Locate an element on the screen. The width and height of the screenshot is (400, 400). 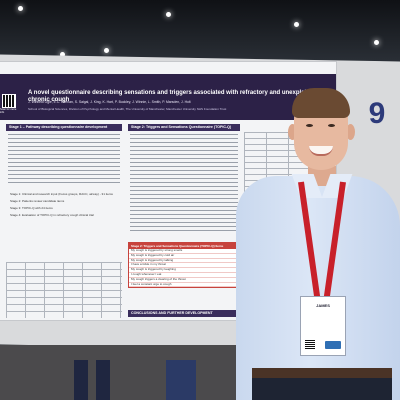
section-conclusions-heading: CONCLUSIONS AND FURTHER DEVELOPMENT is located at coordinates (184, 313).